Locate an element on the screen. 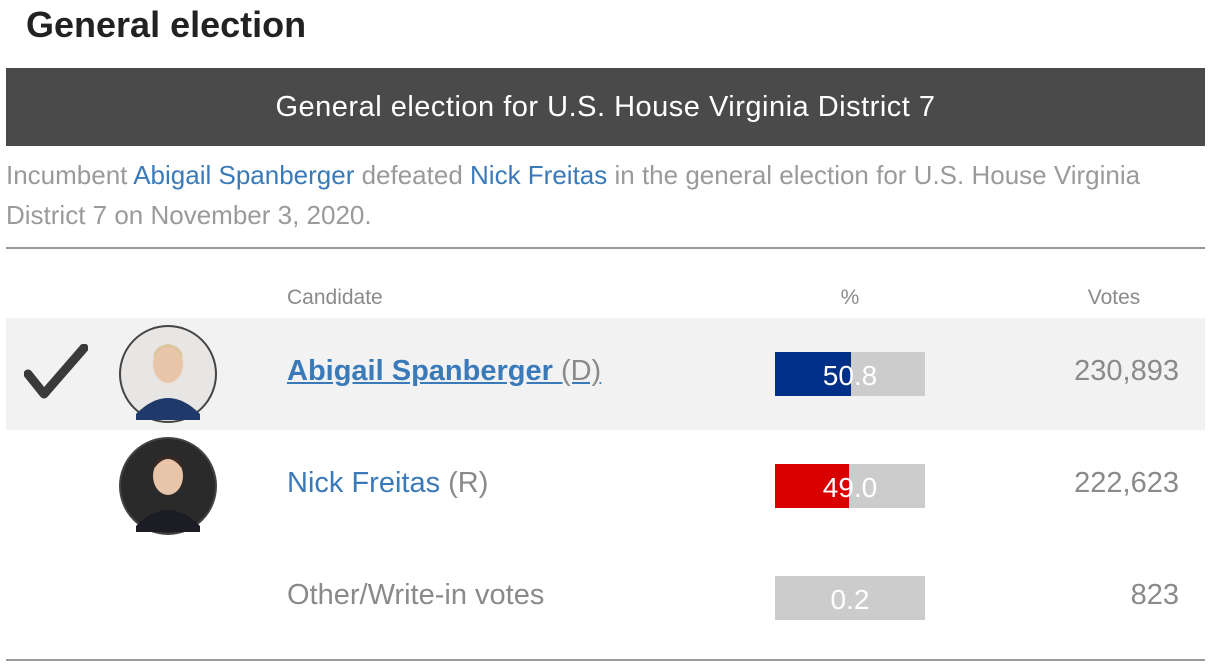 The height and width of the screenshot is (669, 1225). candidate-name: Other/Write-in votes is located at coordinates (415, 595).